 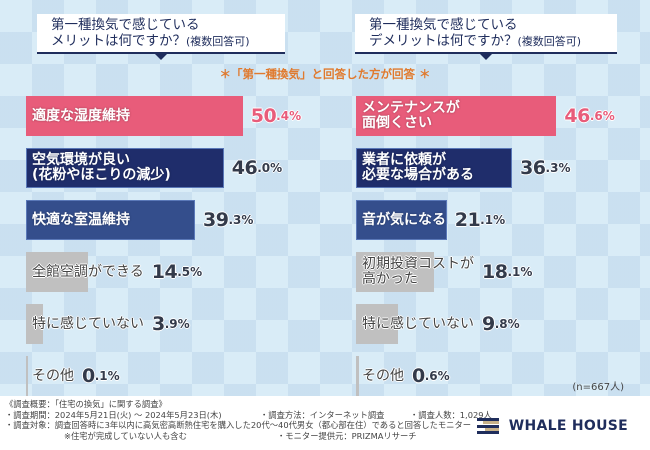 I want to click on value-decimal: .4%, so click(x=289, y=116).